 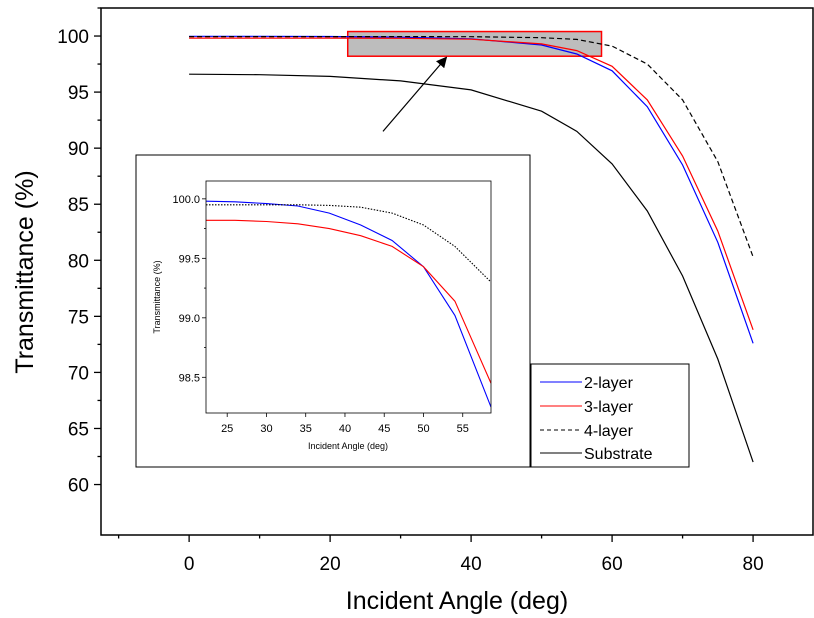 I want to click on main-x-axis-label: Incident Angle (deg), so click(x=457, y=601).